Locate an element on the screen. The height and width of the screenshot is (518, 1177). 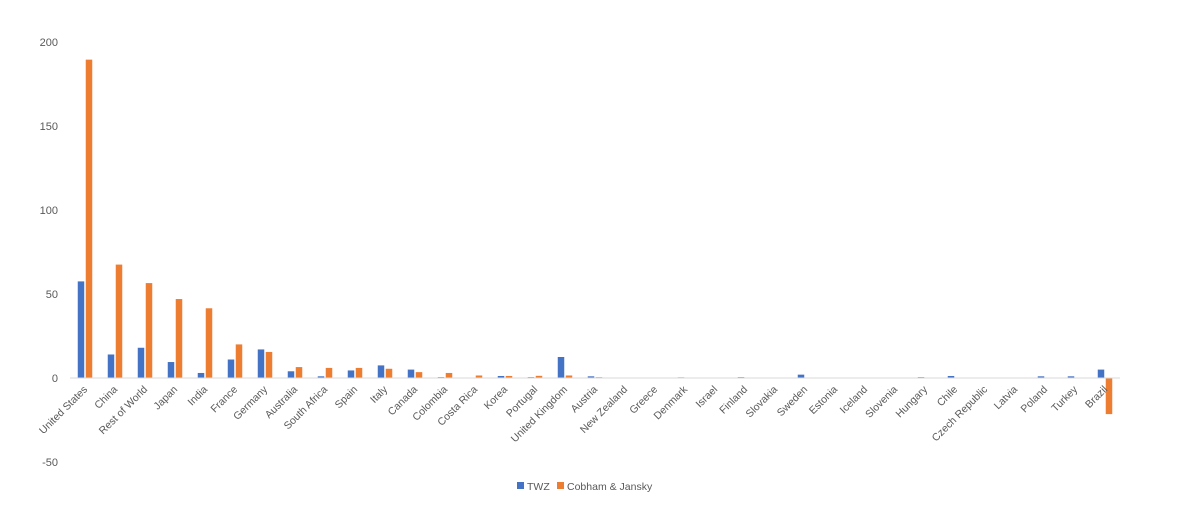
x-category-label: Turkey is located at coordinates (1064, 398).